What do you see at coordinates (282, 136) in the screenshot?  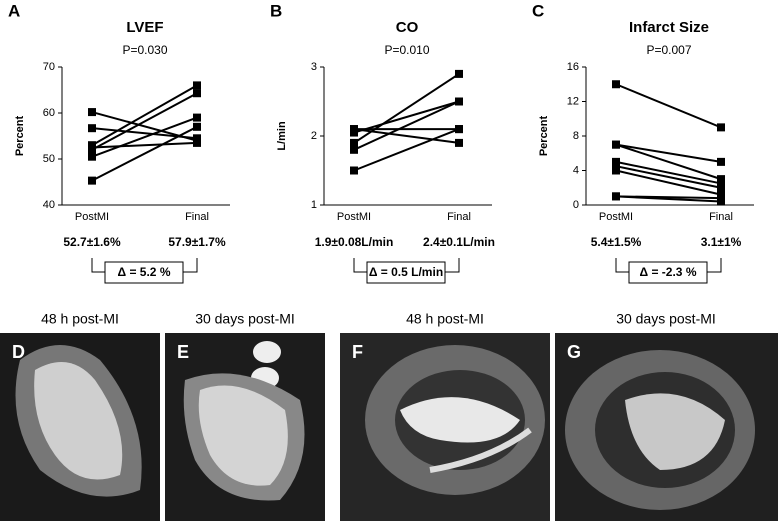 I see `y-axis-label: L/min` at bounding box center [282, 136].